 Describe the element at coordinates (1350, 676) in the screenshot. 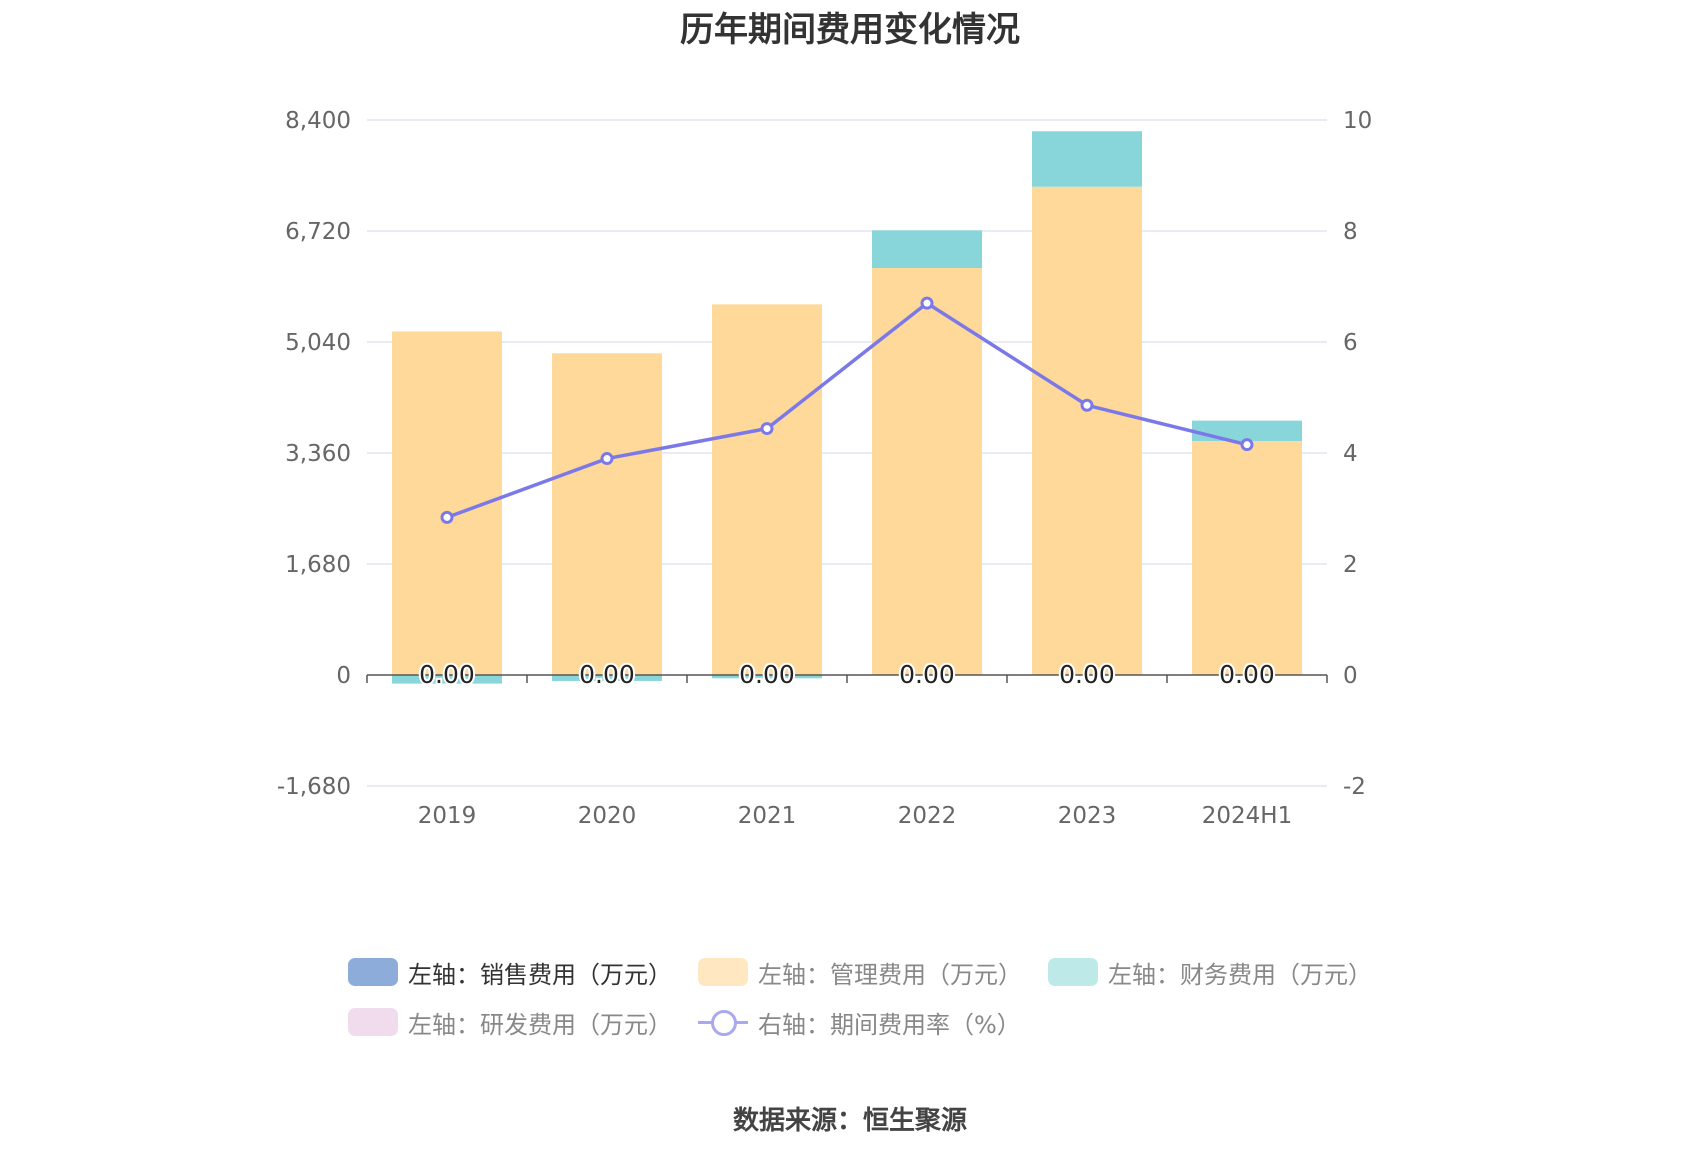

I see `y-right-tick-label: 0` at that location.